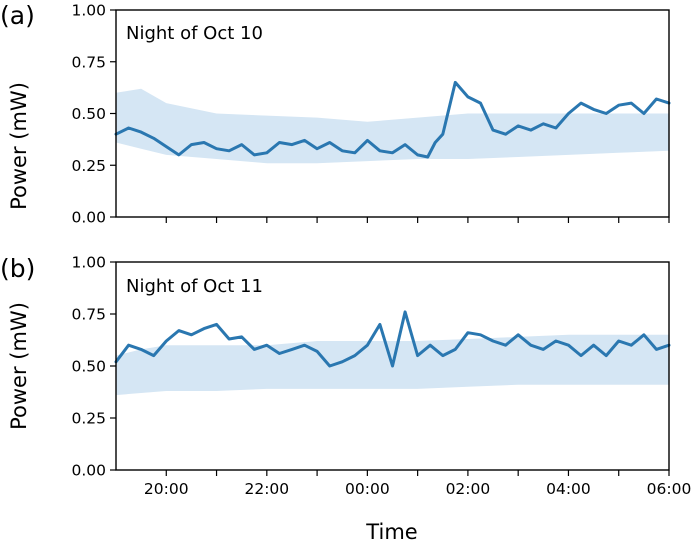  What do you see at coordinates (391, 531) in the screenshot?
I see `x-axis-label: Time` at bounding box center [391, 531].